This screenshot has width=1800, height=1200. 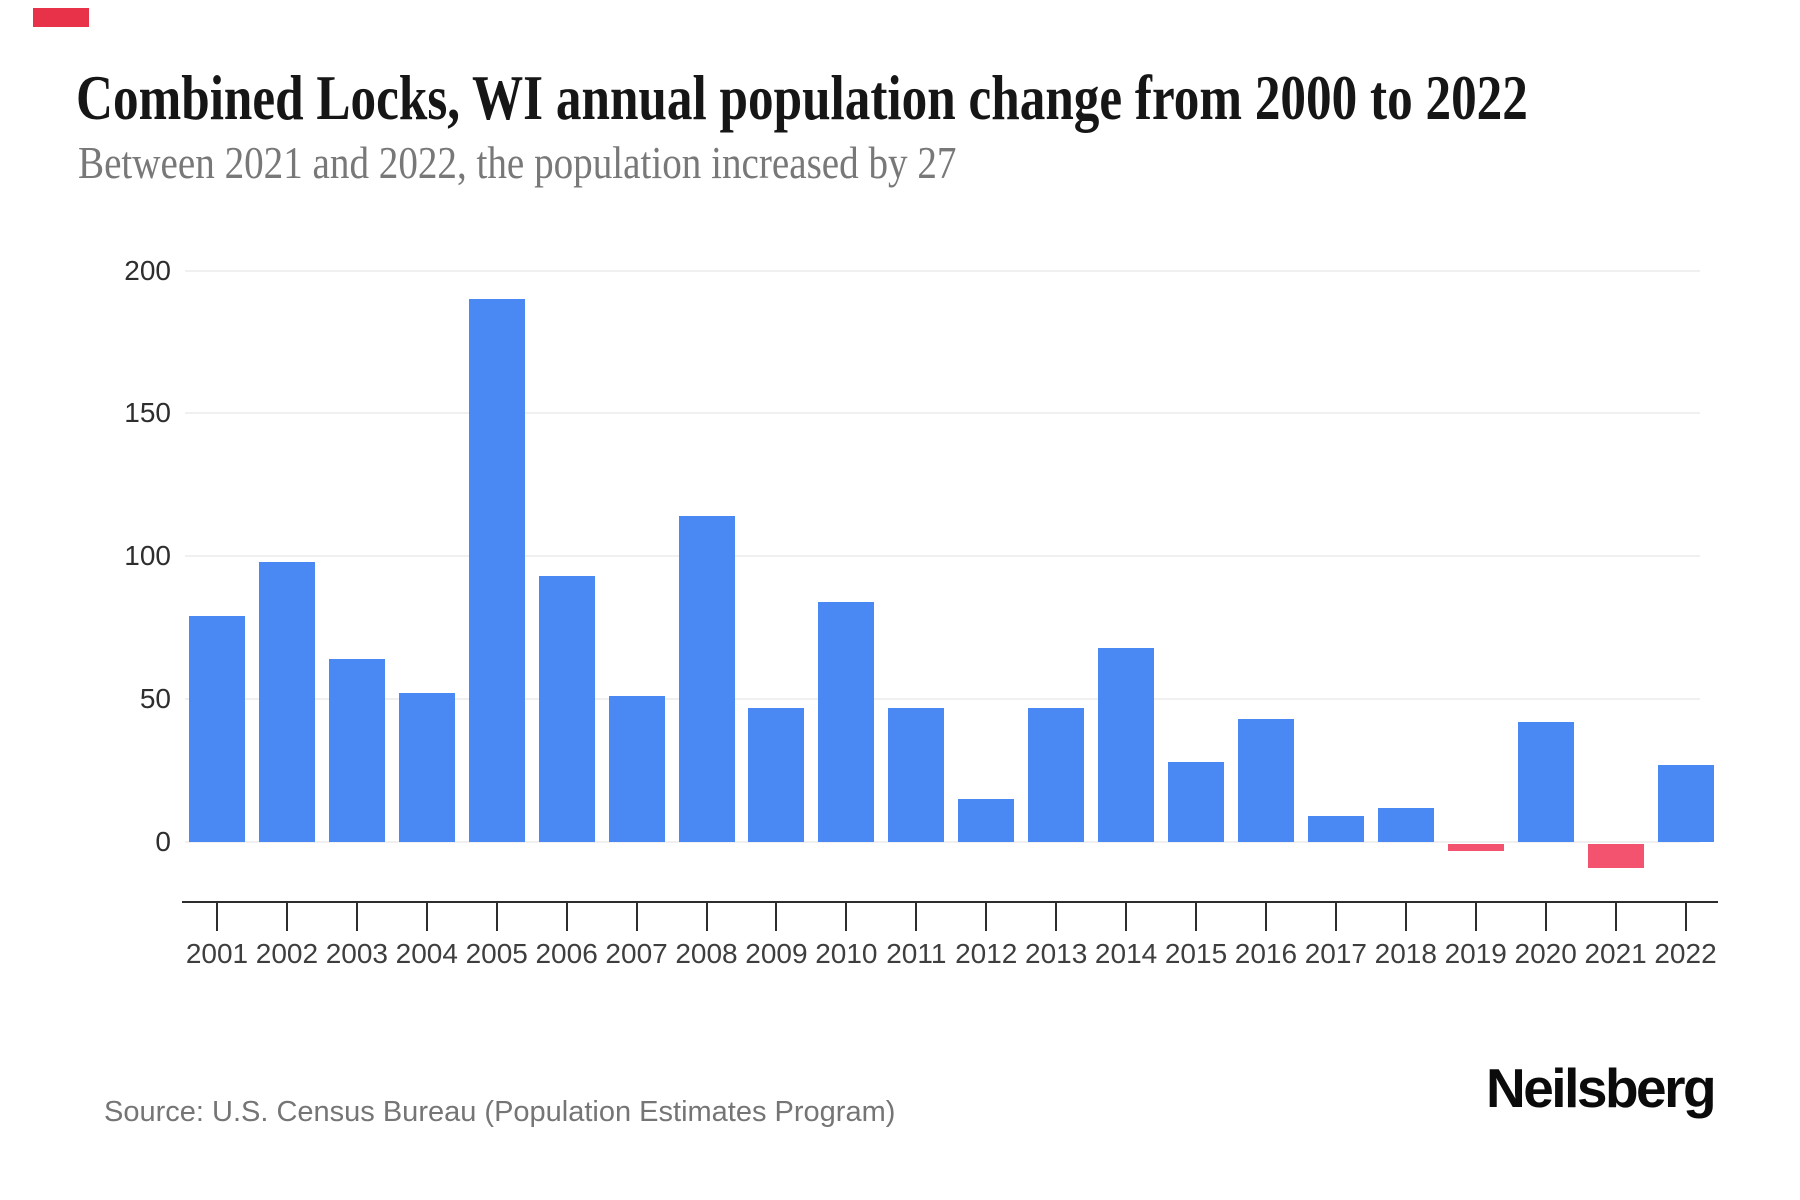 What do you see at coordinates (287, 953) in the screenshot?
I see `x-axis-label-2002: 2002` at bounding box center [287, 953].